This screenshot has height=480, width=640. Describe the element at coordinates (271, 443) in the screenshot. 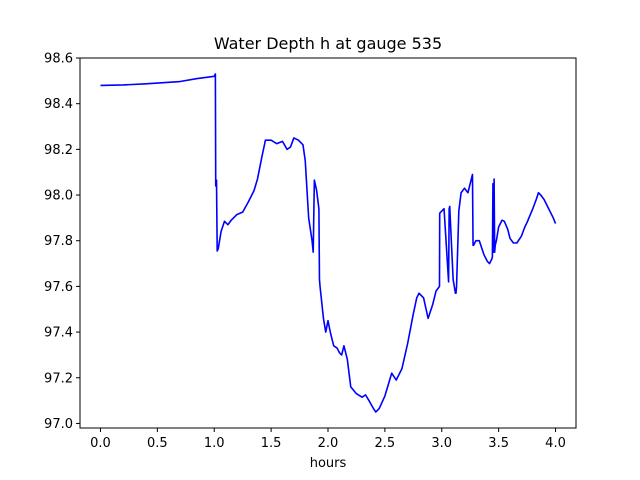

I see `x-tick-label: 1.5` at that location.